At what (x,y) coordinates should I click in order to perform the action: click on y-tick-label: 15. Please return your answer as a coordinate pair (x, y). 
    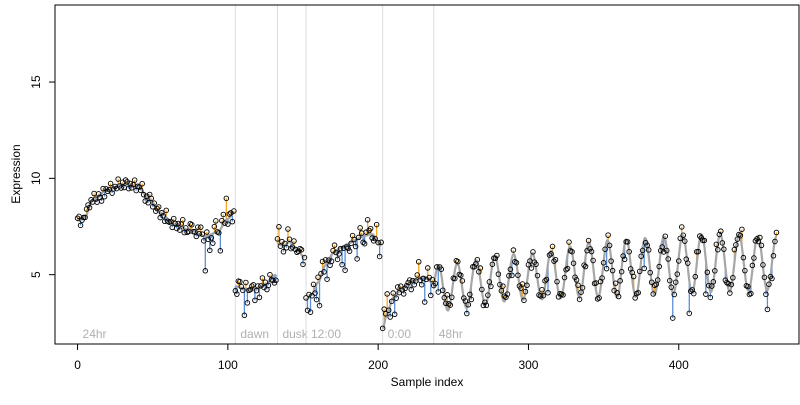
    Looking at the image, I should click on (36, 82).